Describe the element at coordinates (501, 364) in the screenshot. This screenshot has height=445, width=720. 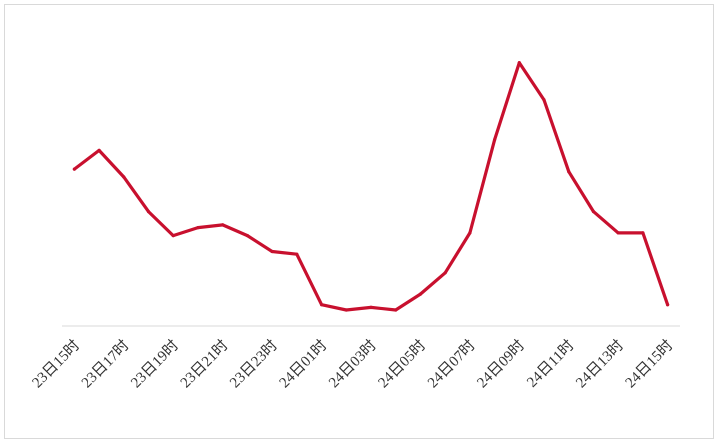
I see `x-tick-label: 24日09时` at that location.